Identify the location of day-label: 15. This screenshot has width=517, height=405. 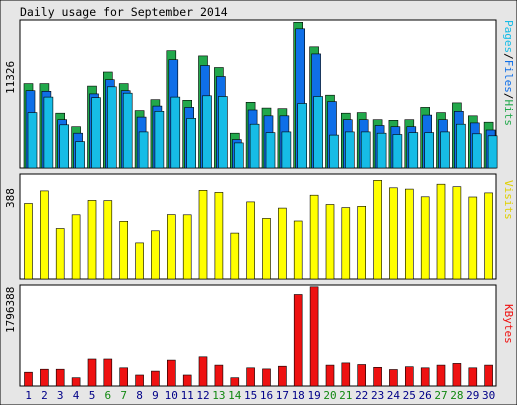
(250, 395).